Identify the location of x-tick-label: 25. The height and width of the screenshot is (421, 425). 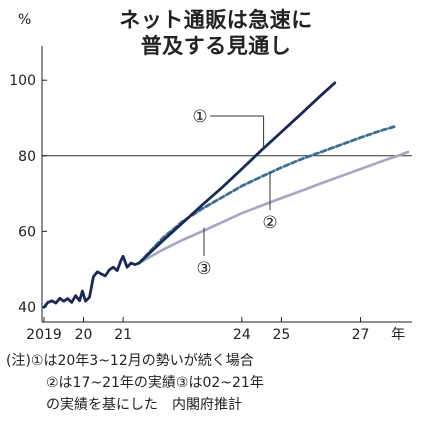
(281, 335).